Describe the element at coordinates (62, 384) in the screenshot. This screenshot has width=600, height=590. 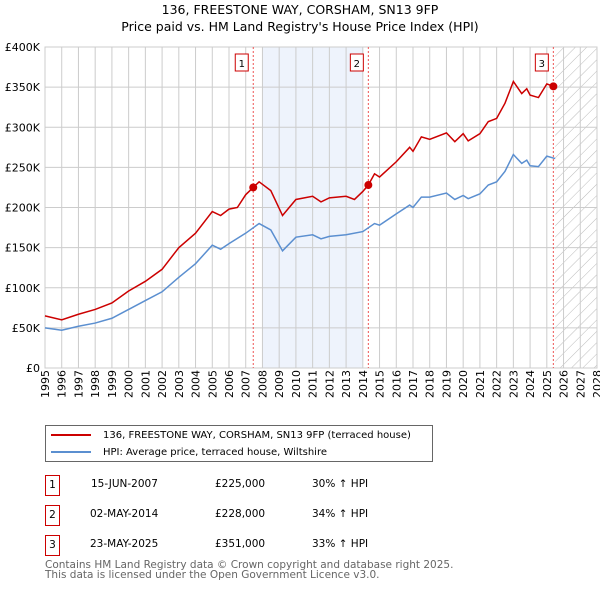
I see `x-tick-label: 1996` at that location.